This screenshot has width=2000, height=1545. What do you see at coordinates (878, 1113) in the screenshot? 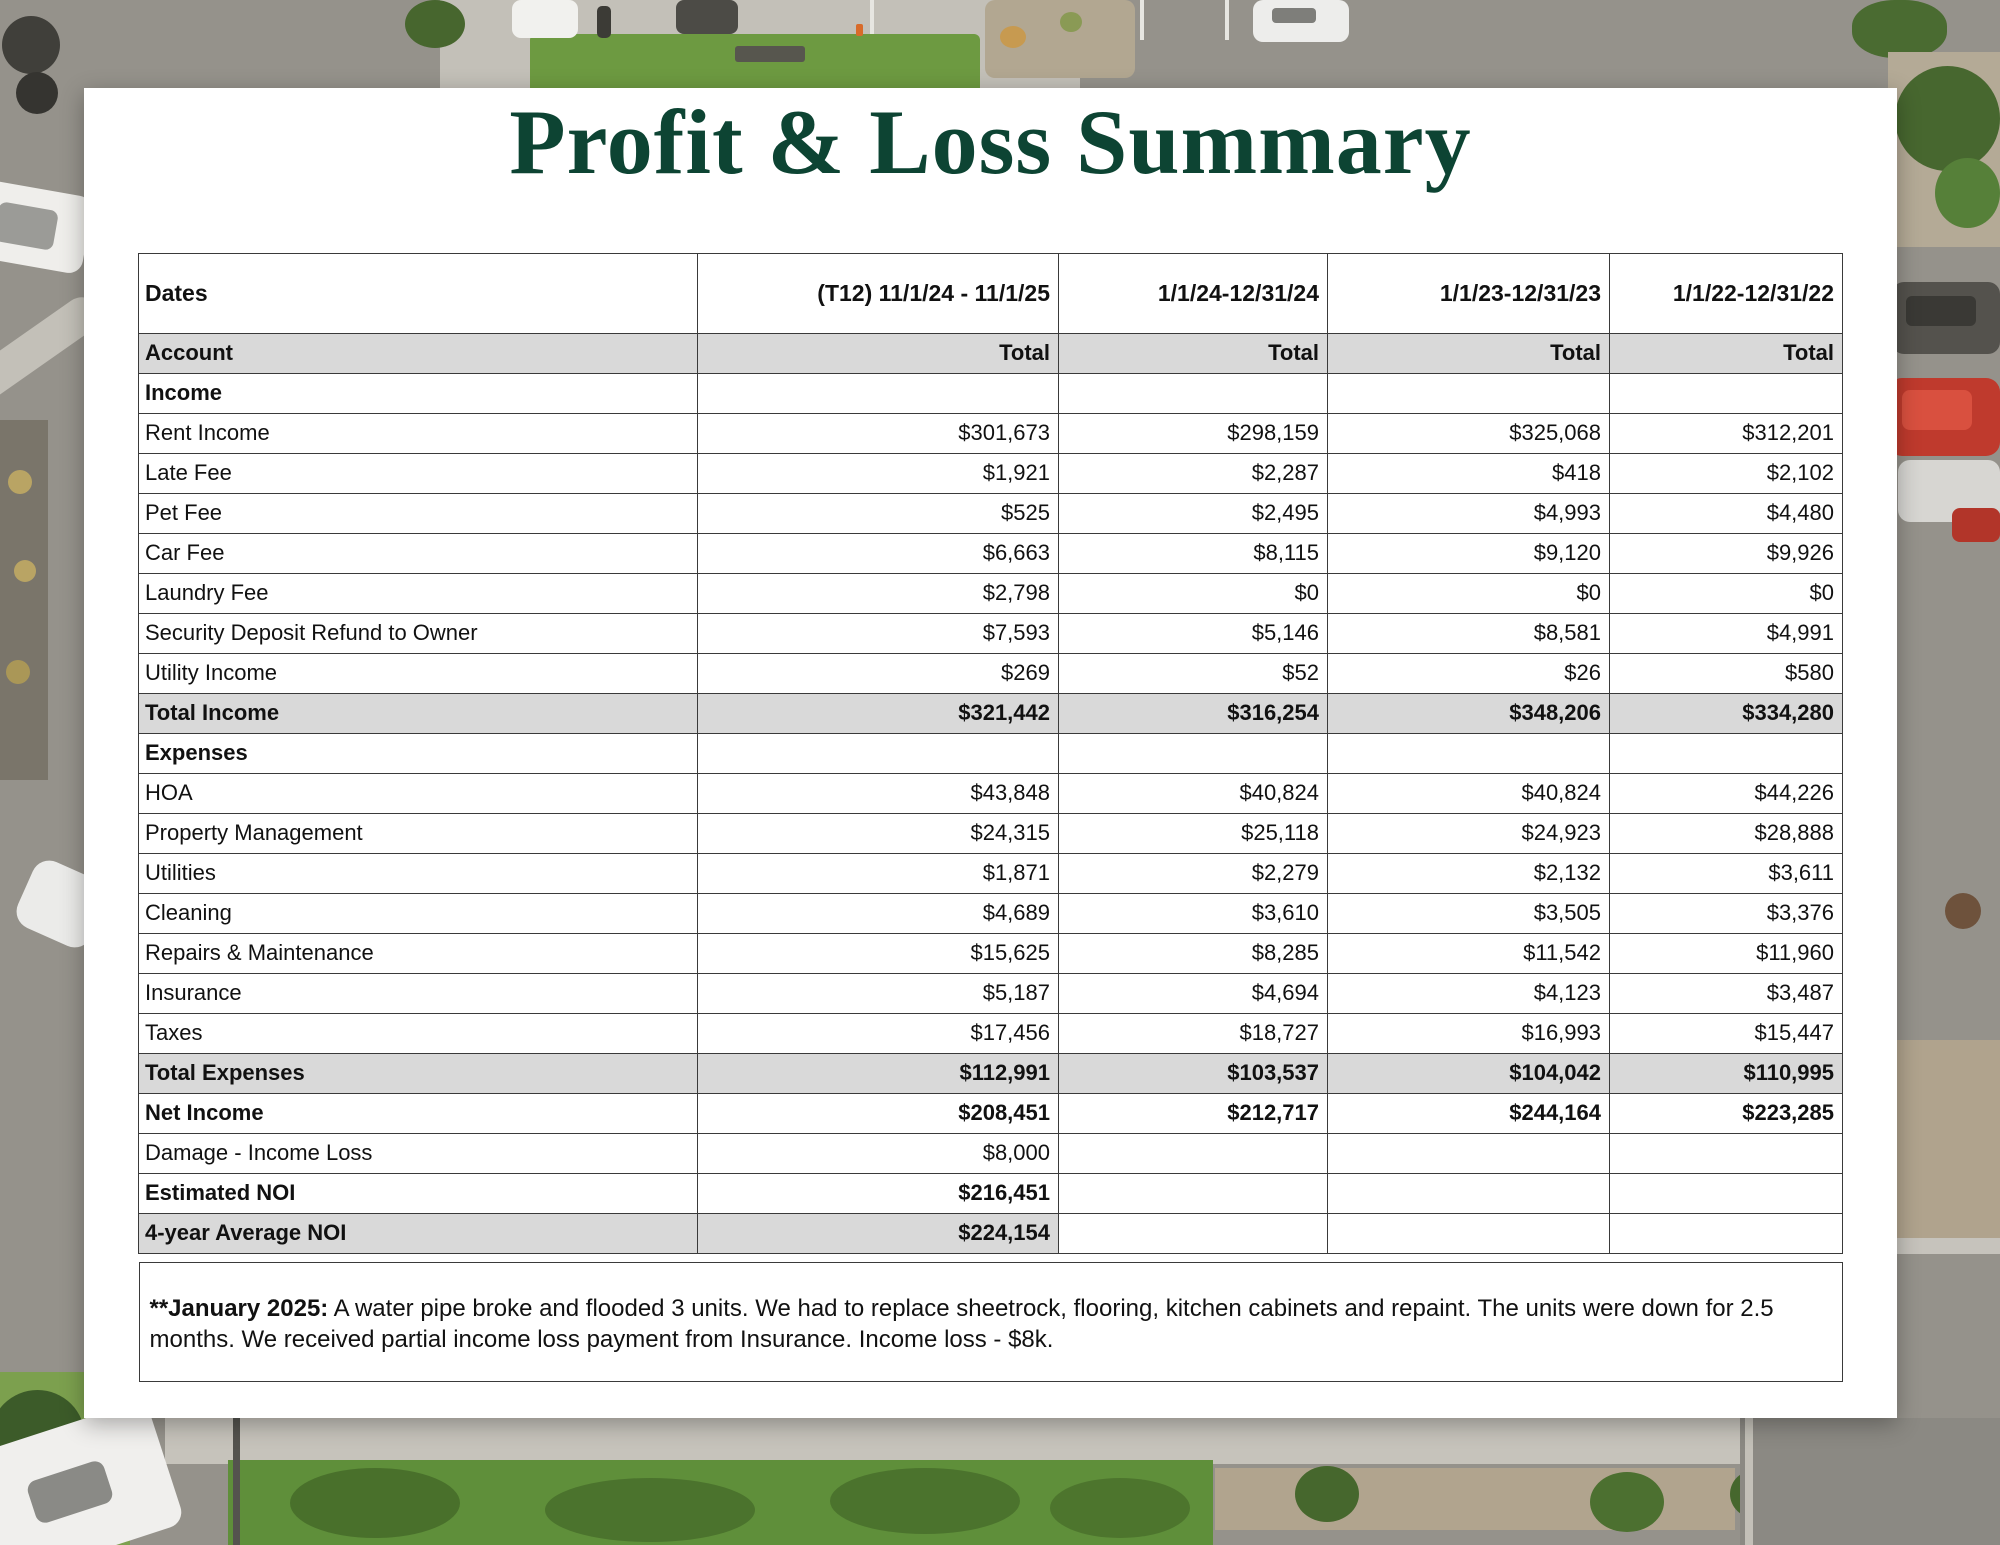
I see `row-value: $208,451` at bounding box center [878, 1113].